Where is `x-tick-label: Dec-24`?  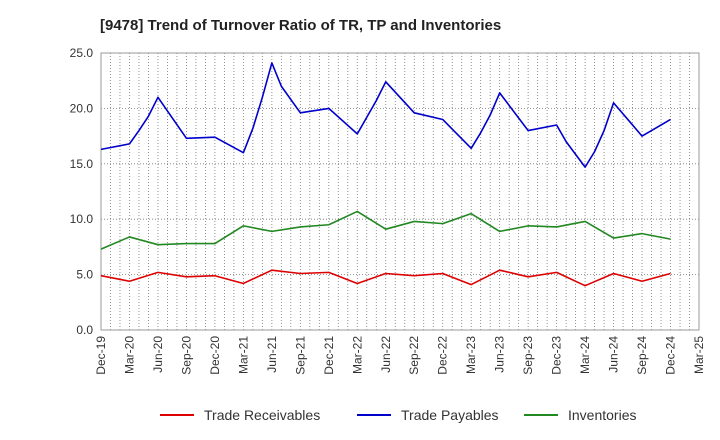
x-tick-label: Dec-24 is located at coordinates (671, 355).